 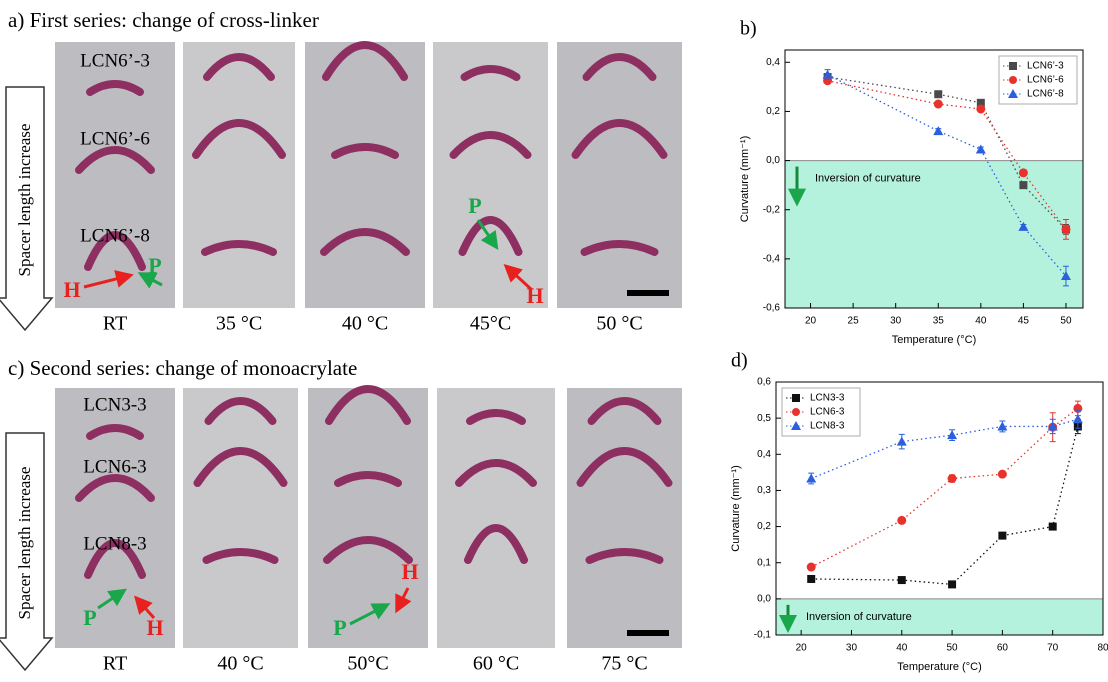 What do you see at coordinates (827, 412) in the screenshot?
I see `legend-label: LCN6-3` at bounding box center [827, 412].